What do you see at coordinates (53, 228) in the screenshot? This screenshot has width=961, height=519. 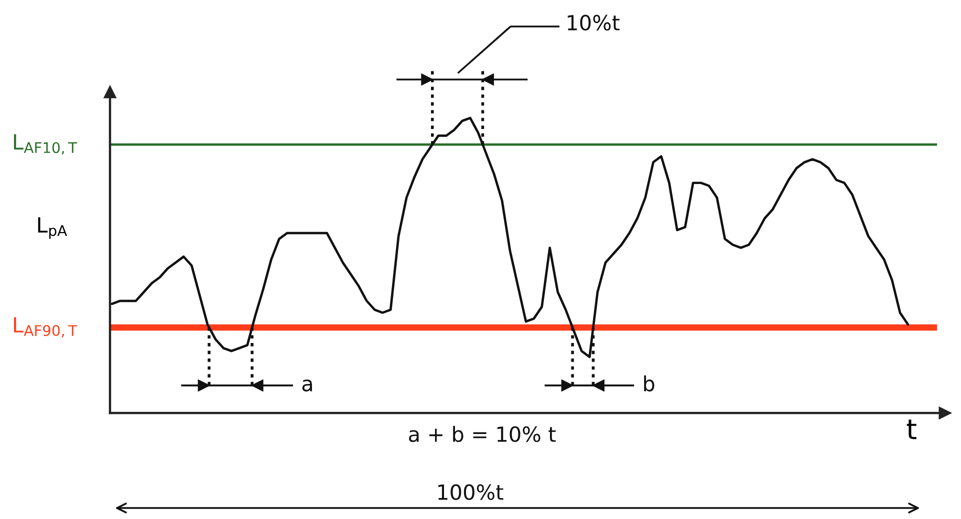 I see `y-axis-title: L$_{pA}$` at bounding box center [53, 228].